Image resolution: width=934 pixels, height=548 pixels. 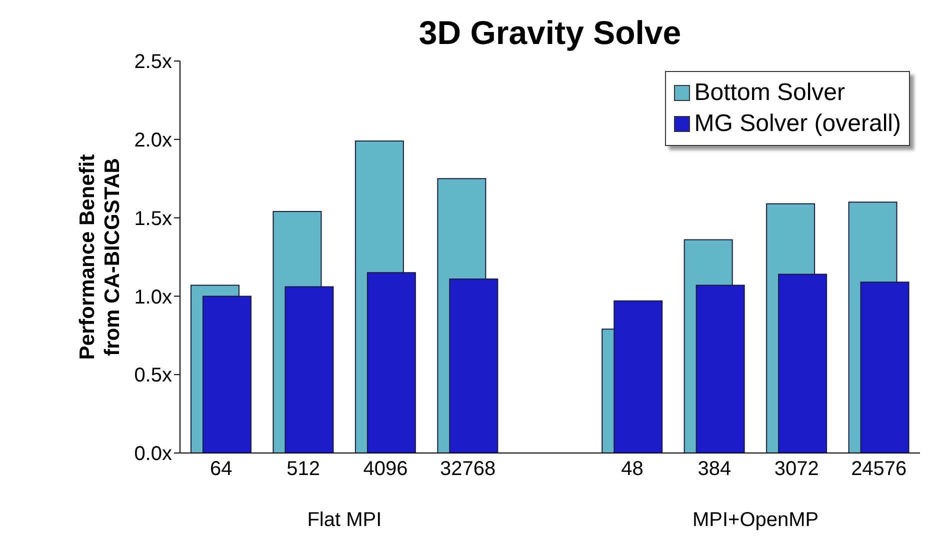 What do you see at coordinates (344, 520) in the screenshot?
I see `text: Flat MPI` at bounding box center [344, 520].